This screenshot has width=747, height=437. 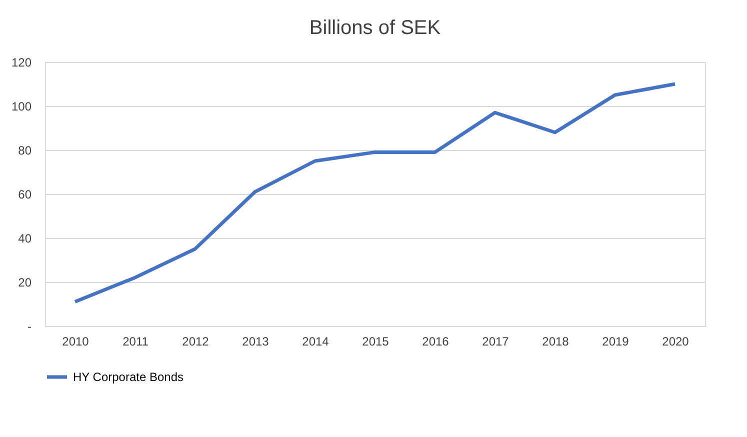 What do you see at coordinates (256, 341) in the screenshot?
I see `x-tick-label: 2013` at bounding box center [256, 341].